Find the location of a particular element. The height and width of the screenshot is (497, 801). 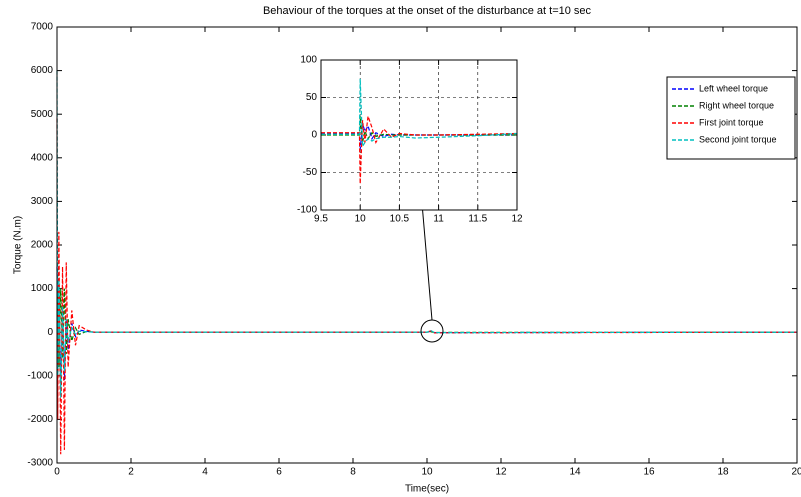

x-tick-label: 2 is located at coordinates (131, 472).